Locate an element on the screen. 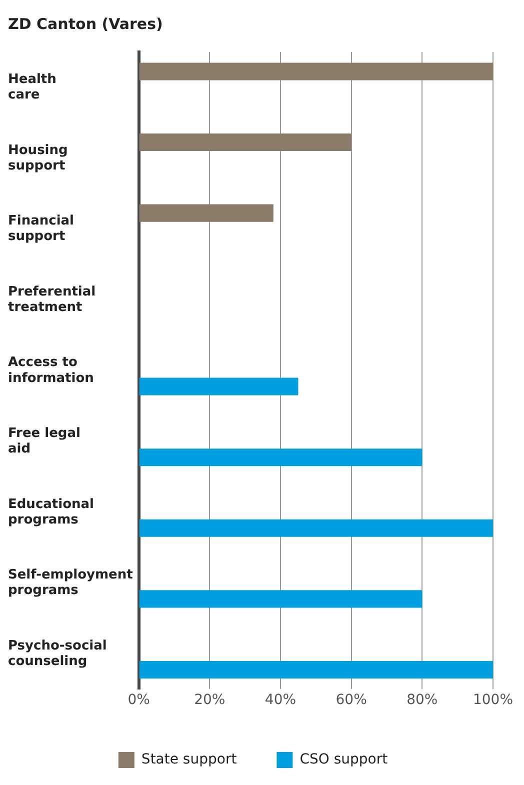 Image resolution: width=524 pixels, height=785 pixels. x-tick-label: 80% is located at coordinates (422, 700).